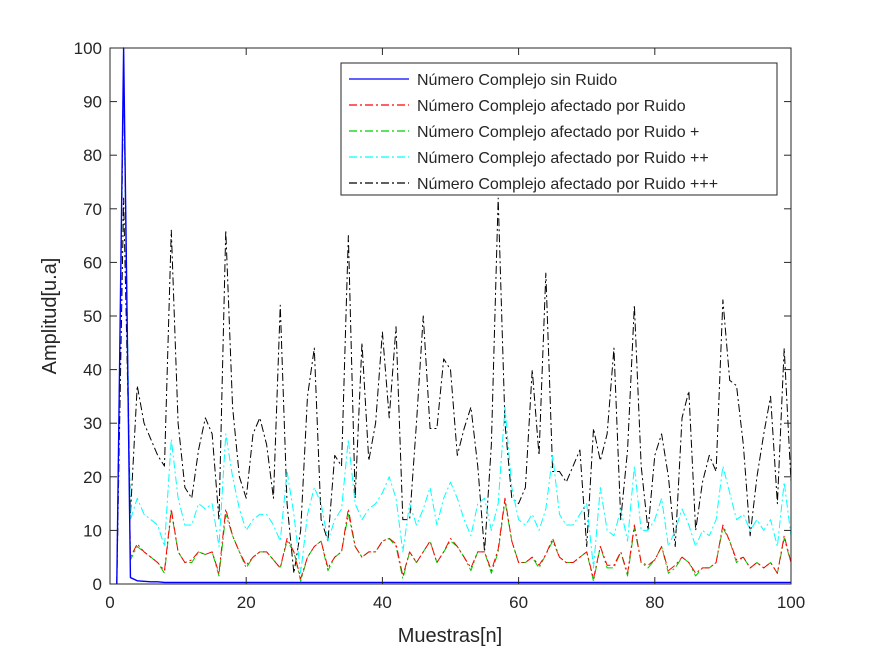 The height and width of the screenshot is (661, 875). What do you see at coordinates (518, 602) in the screenshot?
I see `x-tick-label: 60` at bounding box center [518, 602].